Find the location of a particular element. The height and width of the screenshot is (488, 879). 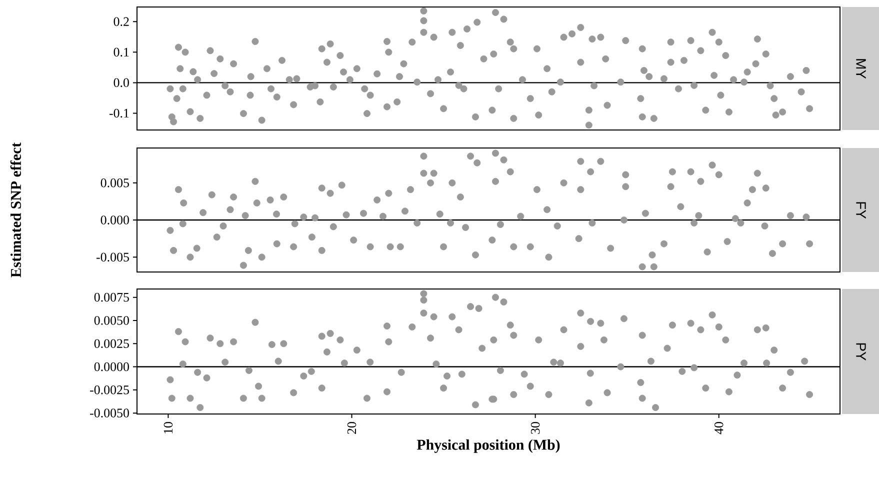

y-axis-title: Estimated SNP effect is located at coordinates (15, 210).